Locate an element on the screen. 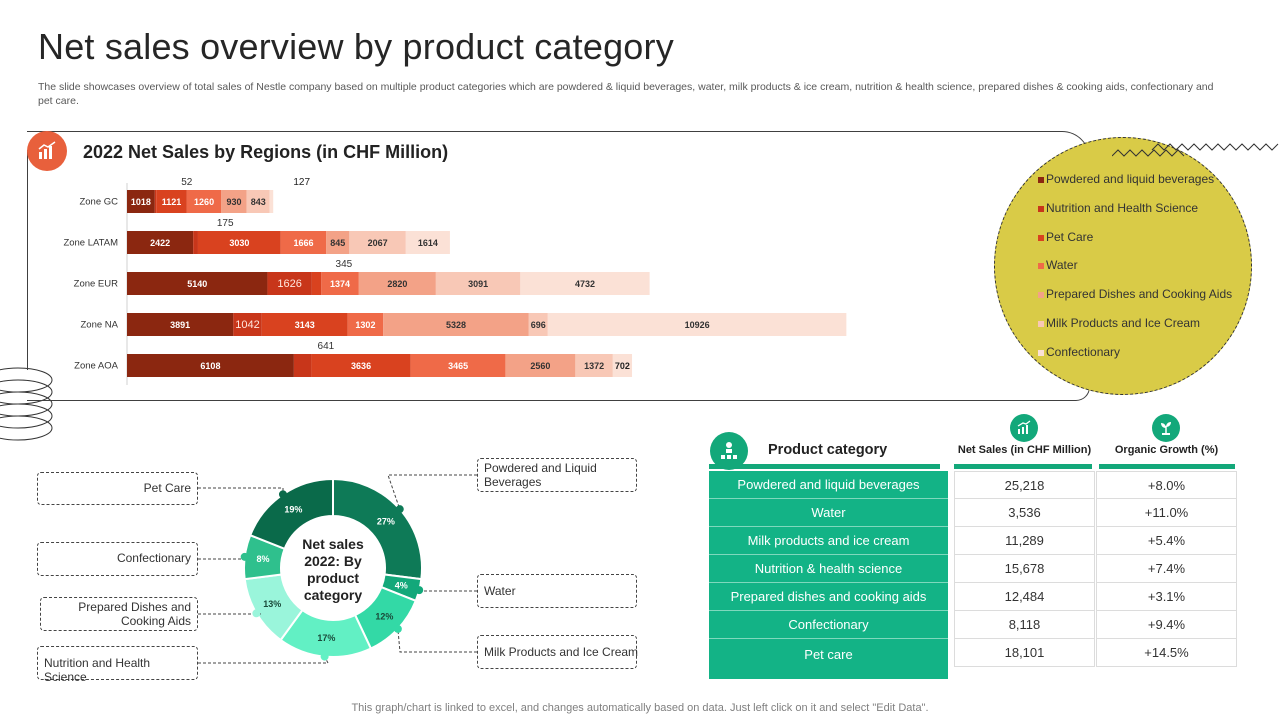 This screenshot has height=720, width=1280. header-bar-growth is located at coordinates (1167, 466).